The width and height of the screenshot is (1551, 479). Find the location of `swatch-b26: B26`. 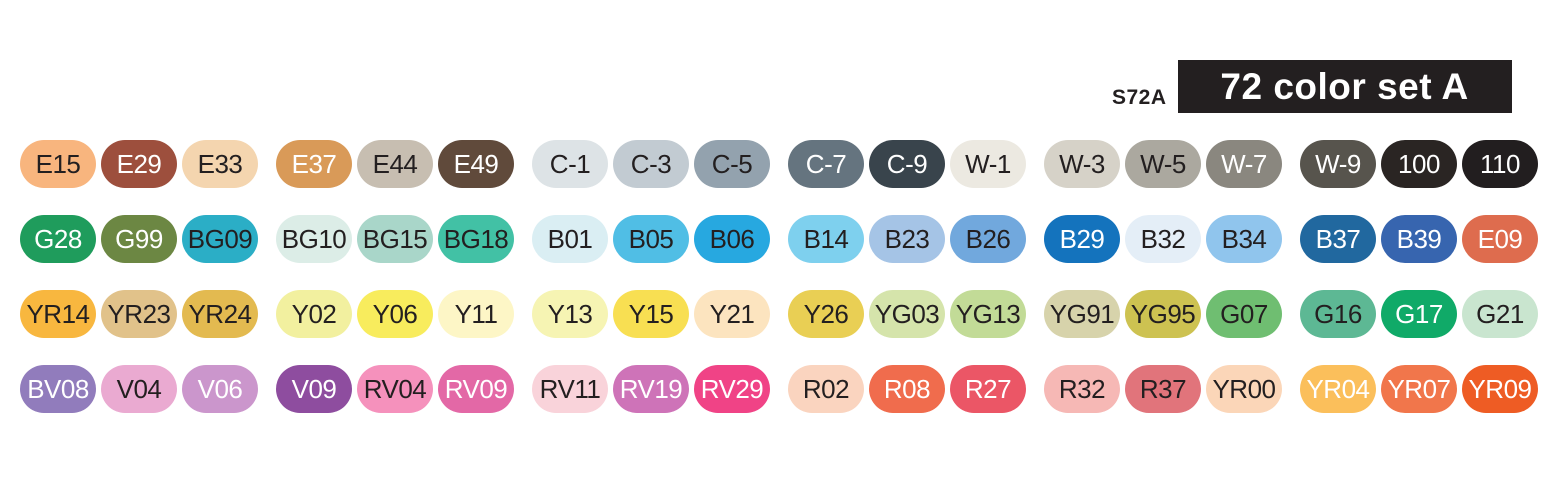

swatch-b26: B26 is located at coordinates (988, 239).